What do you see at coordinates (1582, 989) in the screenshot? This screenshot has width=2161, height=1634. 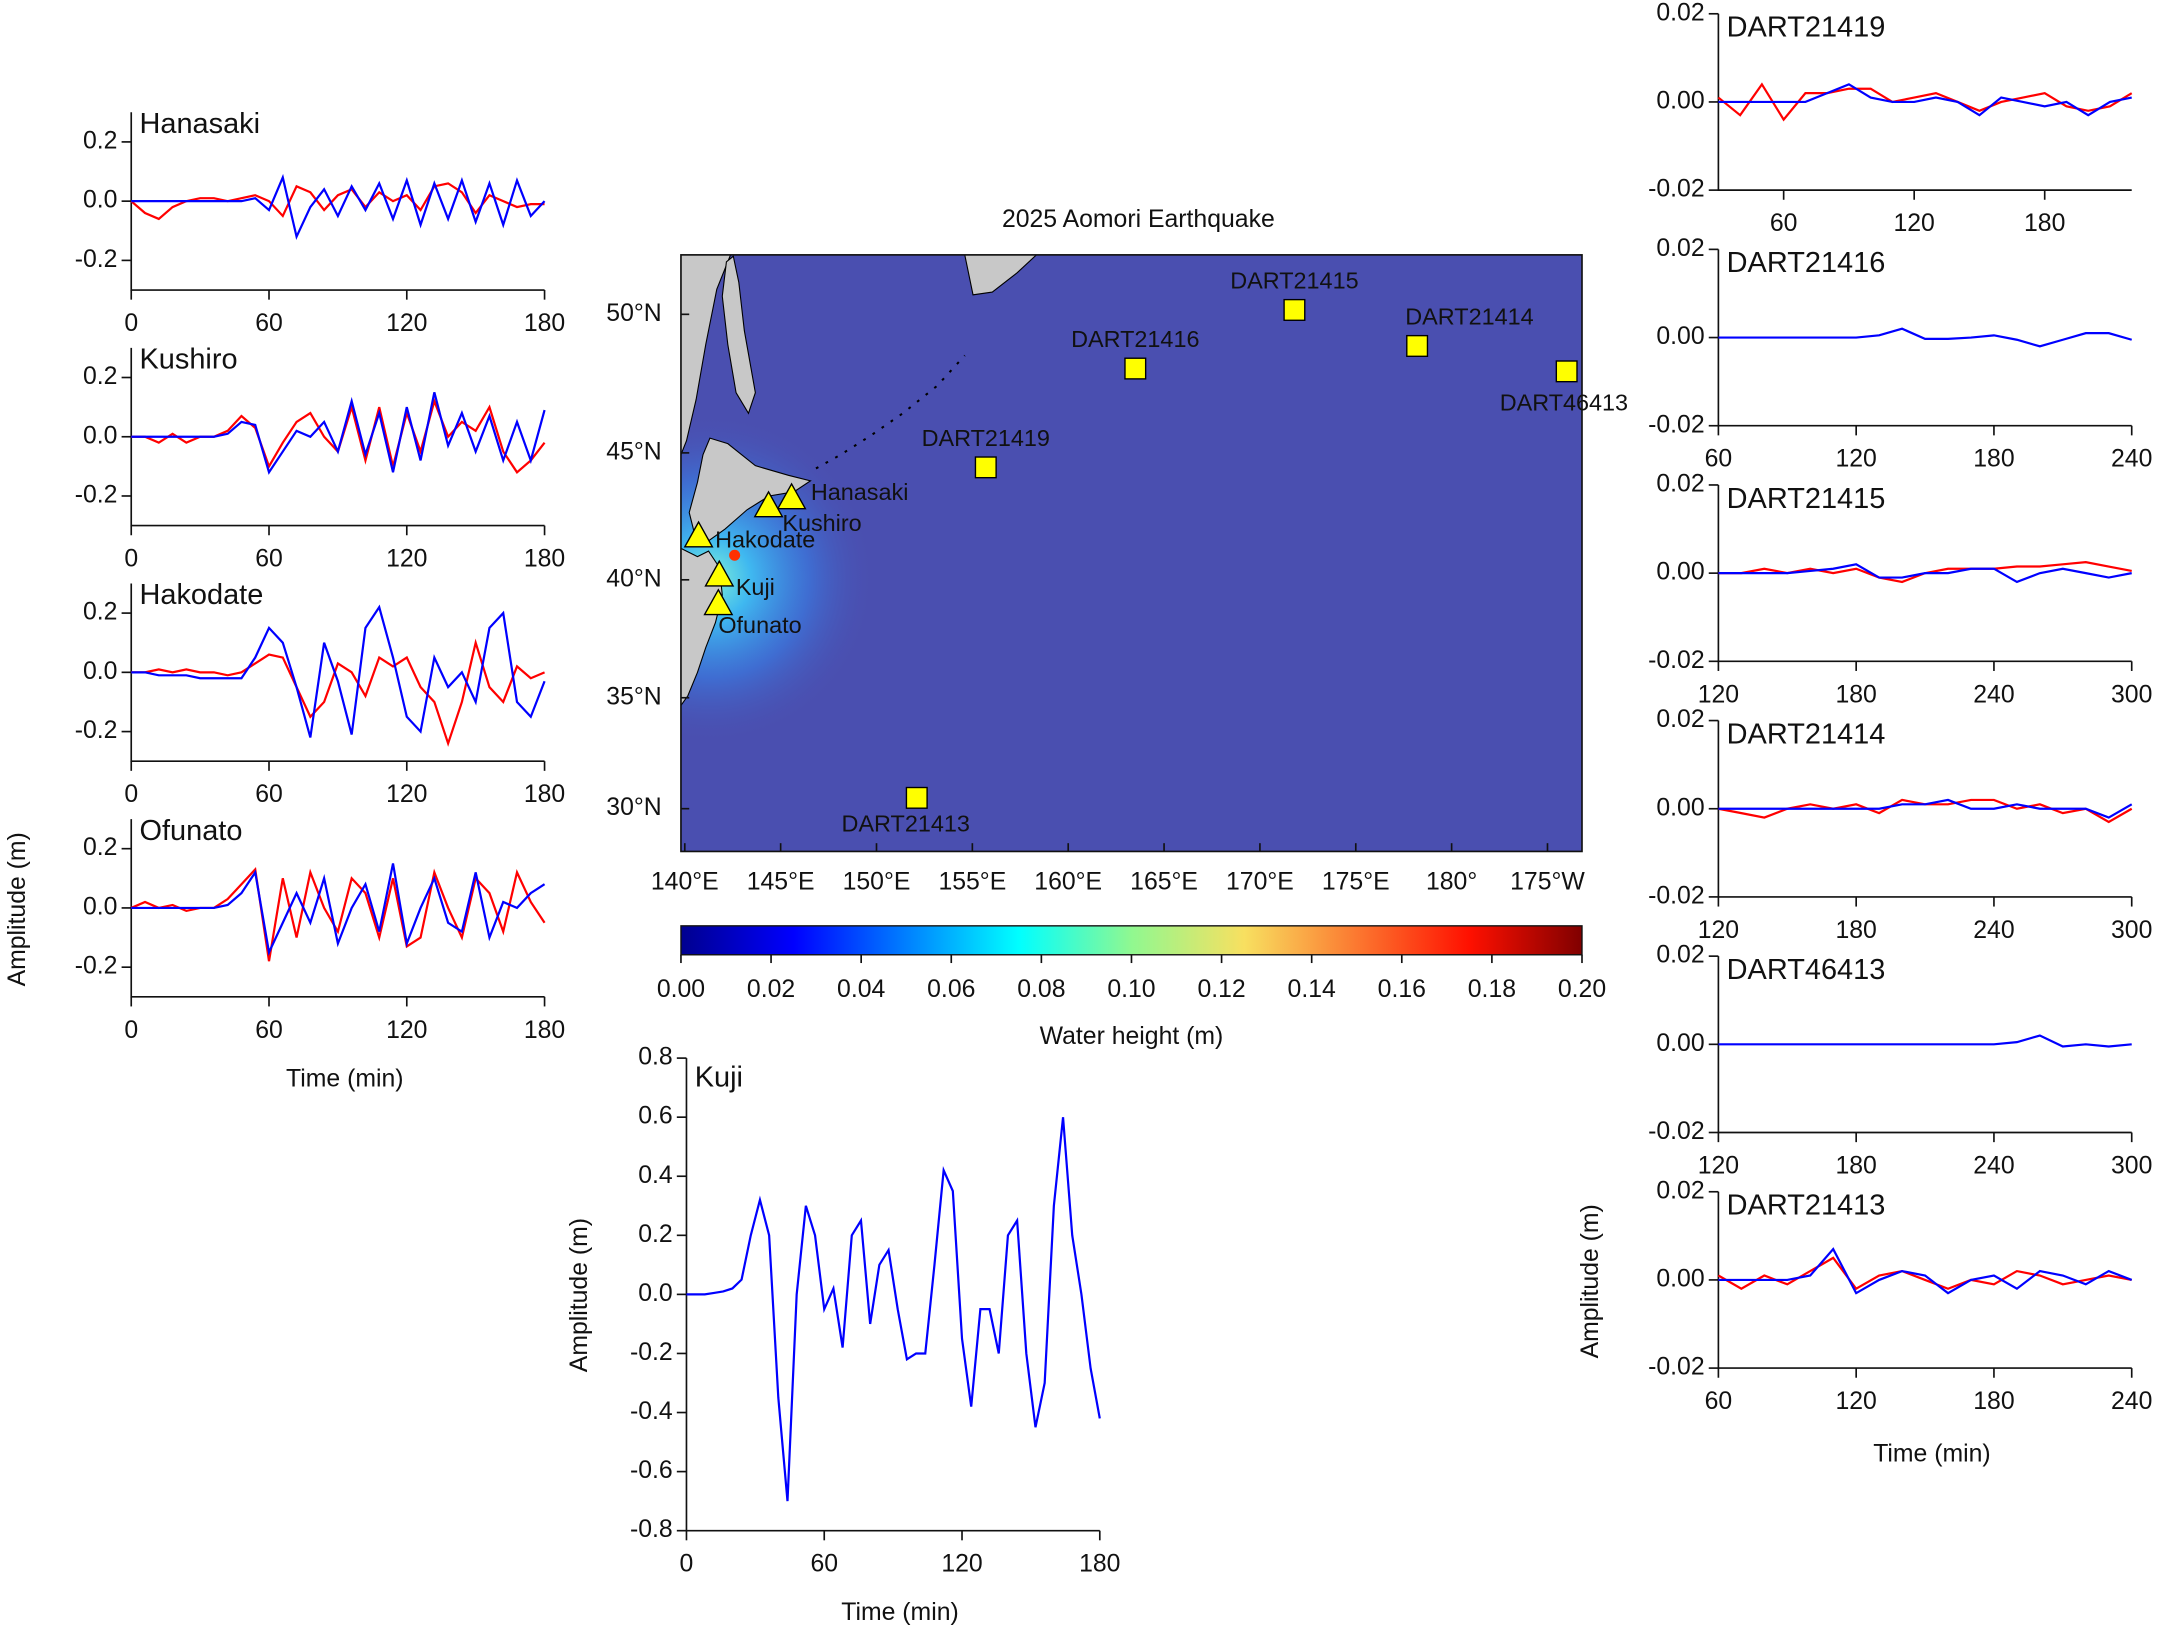 I see `colorbar-tick-label: 0.20` at bounding box center [1582, 989].